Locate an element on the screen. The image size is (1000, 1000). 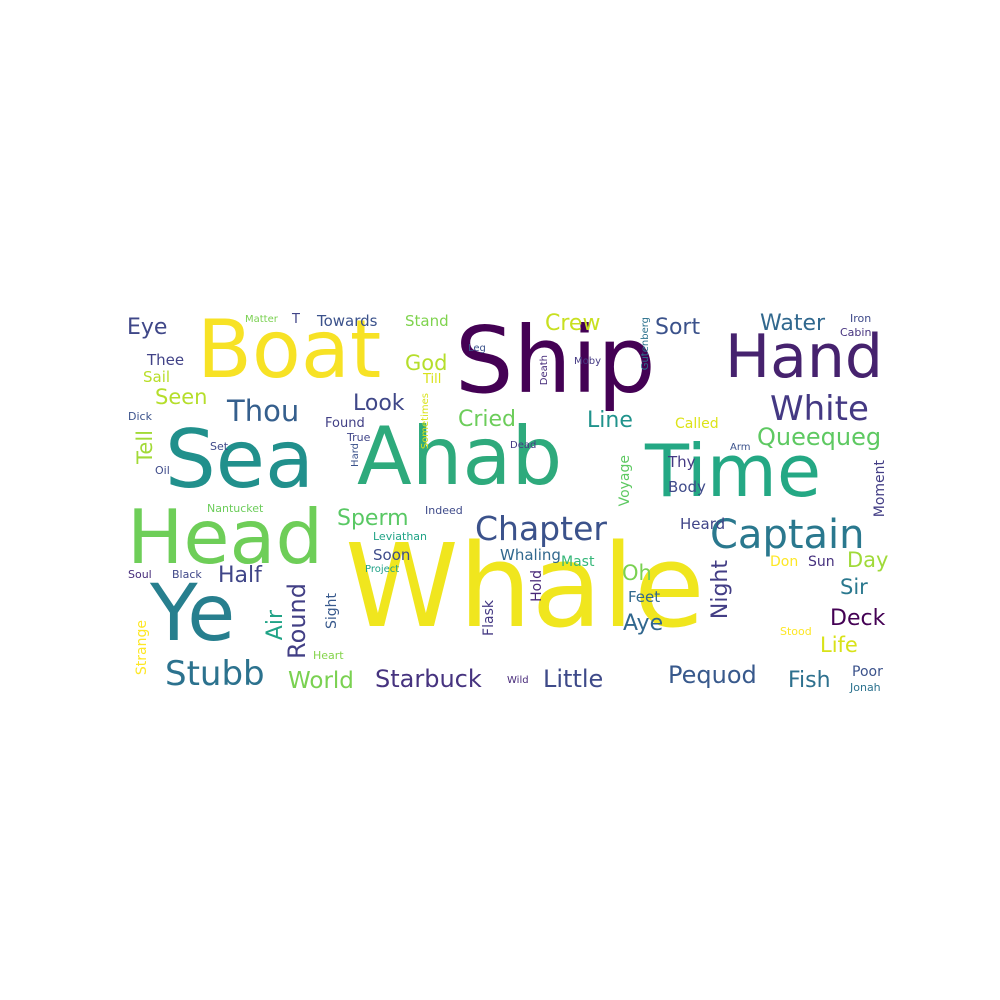
word-pequod: Pequod is located at coordinates (712, 675).